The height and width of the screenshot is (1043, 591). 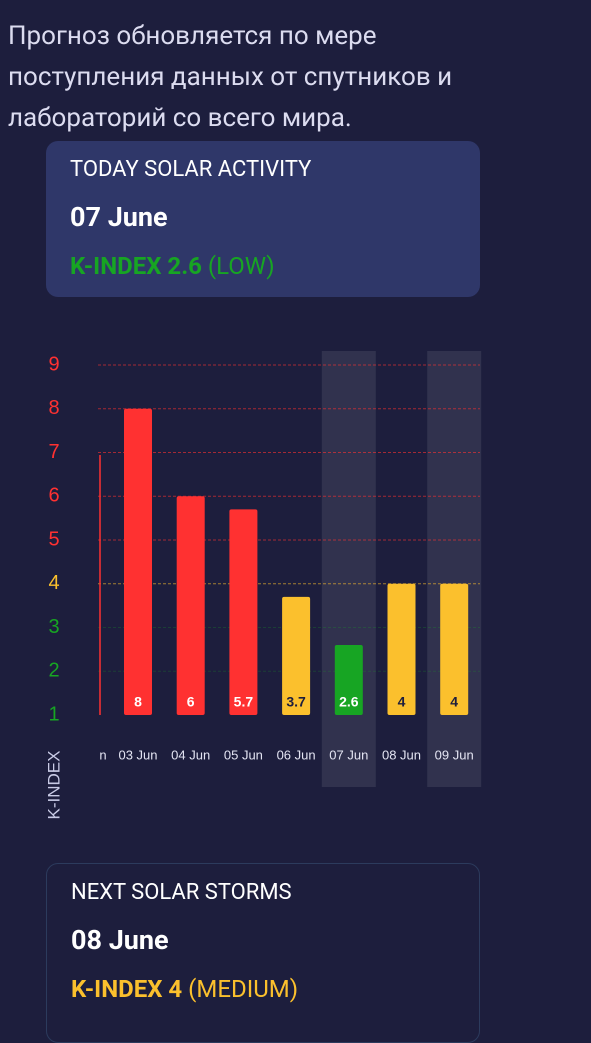 What do you see at coordinates (192, 36) in the screenshot?
I see `intro-line: Прогноз обновляется по мере` at bounding box center [192, 36].